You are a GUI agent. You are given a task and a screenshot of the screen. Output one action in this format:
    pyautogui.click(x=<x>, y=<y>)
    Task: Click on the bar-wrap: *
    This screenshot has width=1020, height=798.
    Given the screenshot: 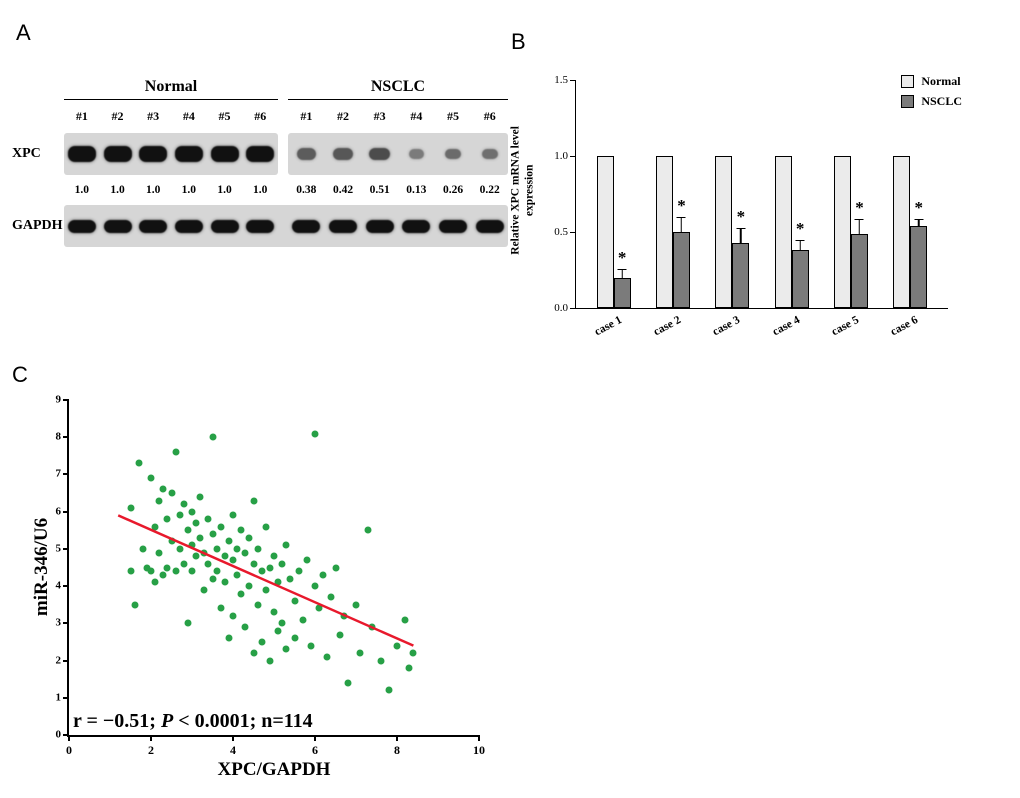 What is the action you would take?
    pyautogui.click(x=622, y=194)
    